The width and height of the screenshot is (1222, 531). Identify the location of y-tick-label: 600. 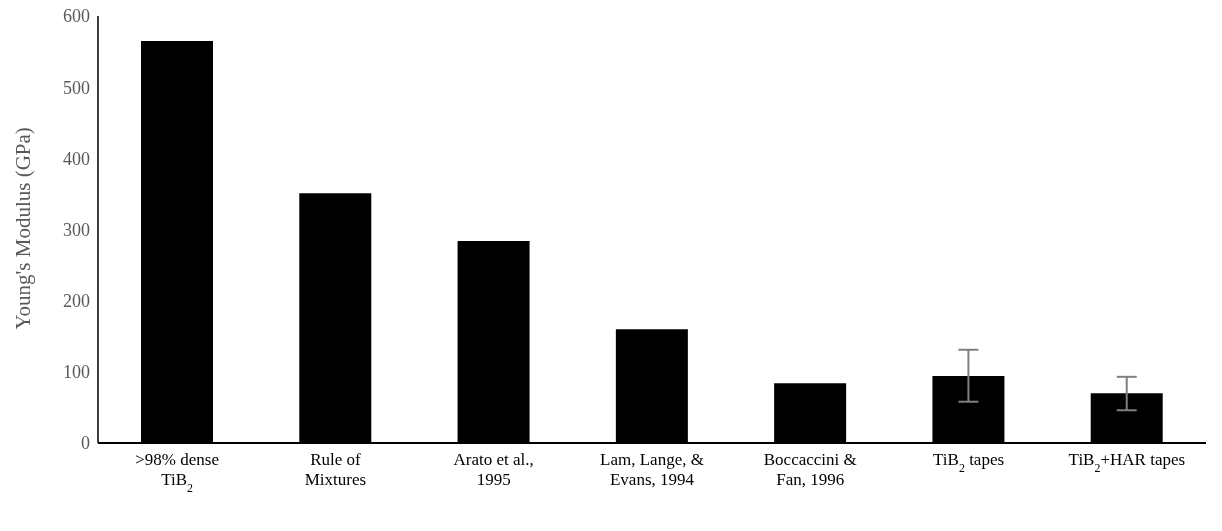
(76, 16).